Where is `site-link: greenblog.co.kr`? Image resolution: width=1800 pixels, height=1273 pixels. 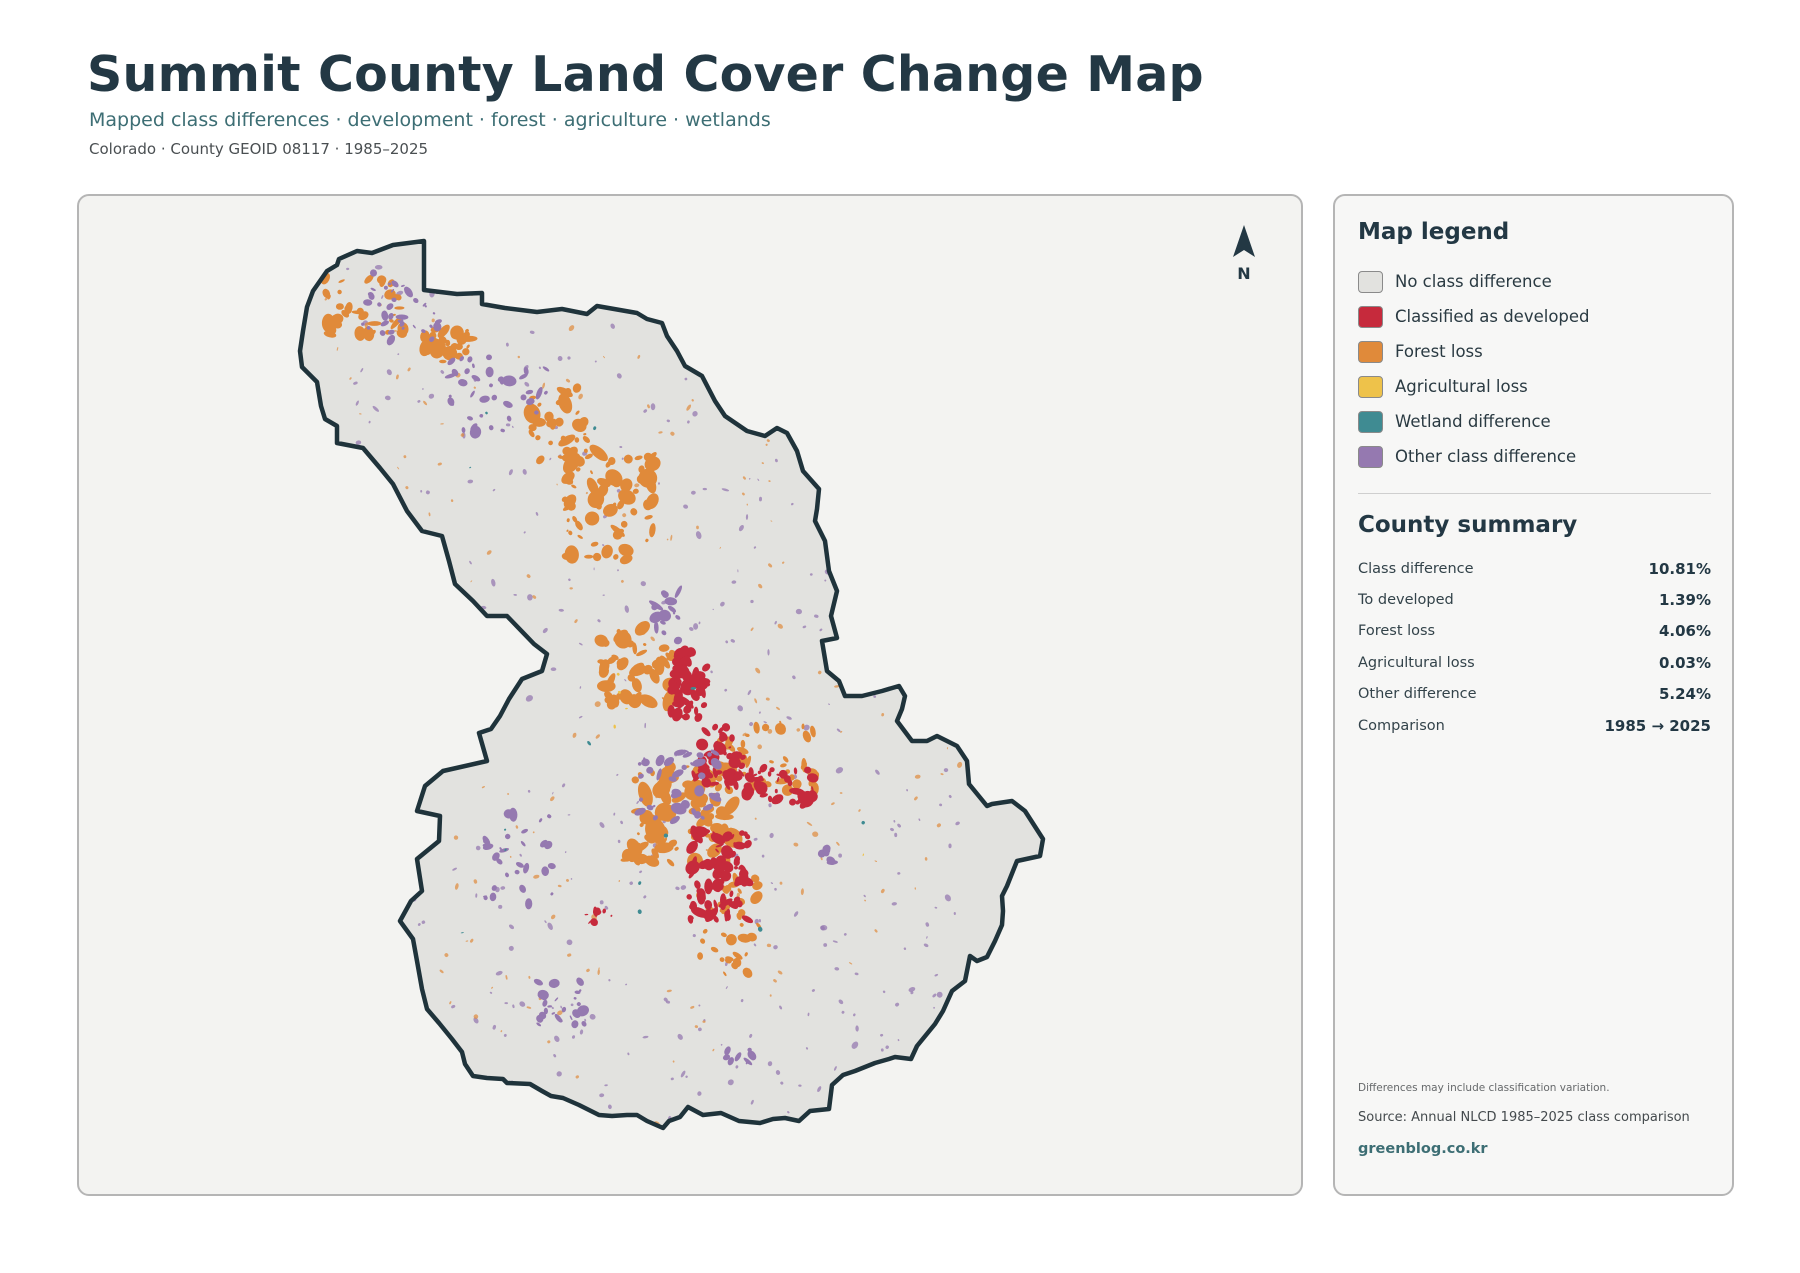
site-link: greenblog.co.kr is located at coordinates (1423, 1149).